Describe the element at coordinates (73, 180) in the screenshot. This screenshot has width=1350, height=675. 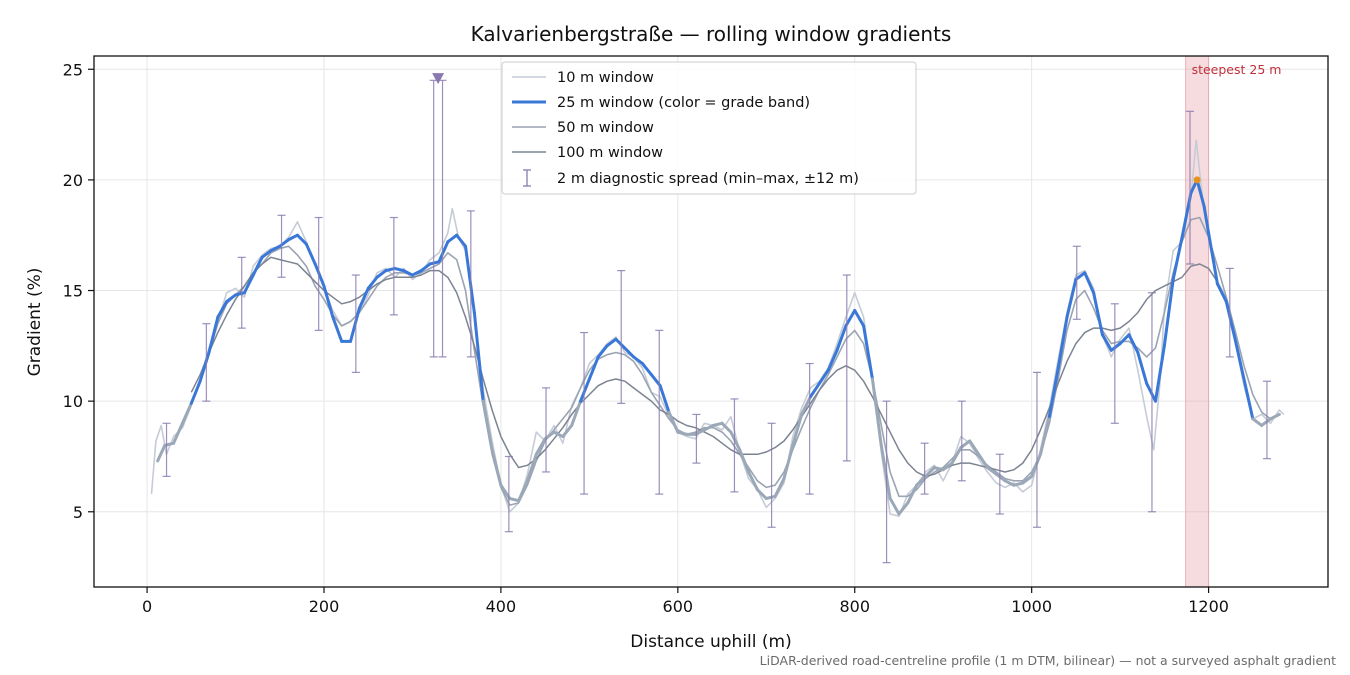
I see `y-tick-label: 20` at that location.